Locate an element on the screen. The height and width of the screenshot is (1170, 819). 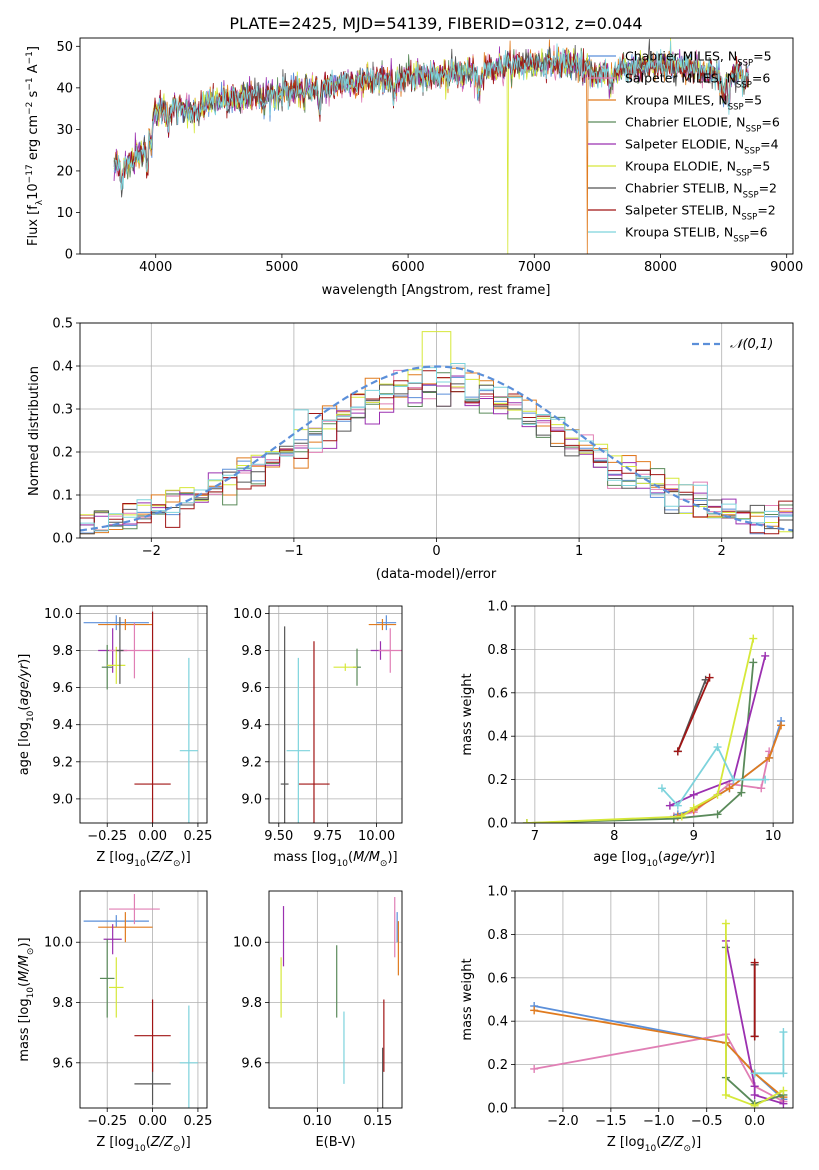
y-tick-label: 0.1 is located at coordinates (62, 496).